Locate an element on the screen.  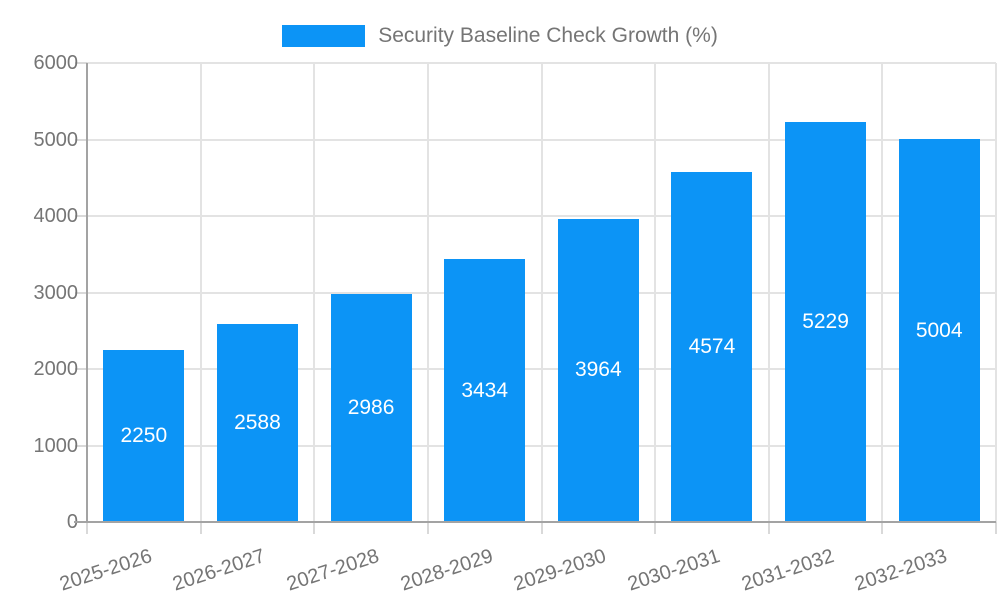
legend: Security Baseline Check Growth (%) is located at coordinates (500, 36).